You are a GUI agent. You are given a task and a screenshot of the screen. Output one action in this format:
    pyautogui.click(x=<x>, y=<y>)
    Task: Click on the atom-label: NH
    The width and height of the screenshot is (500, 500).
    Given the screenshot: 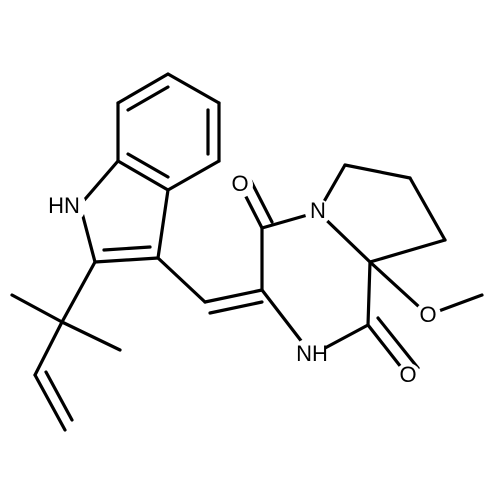 What is the action you would take?
    pyautogui.click(x=312, y=353)
    